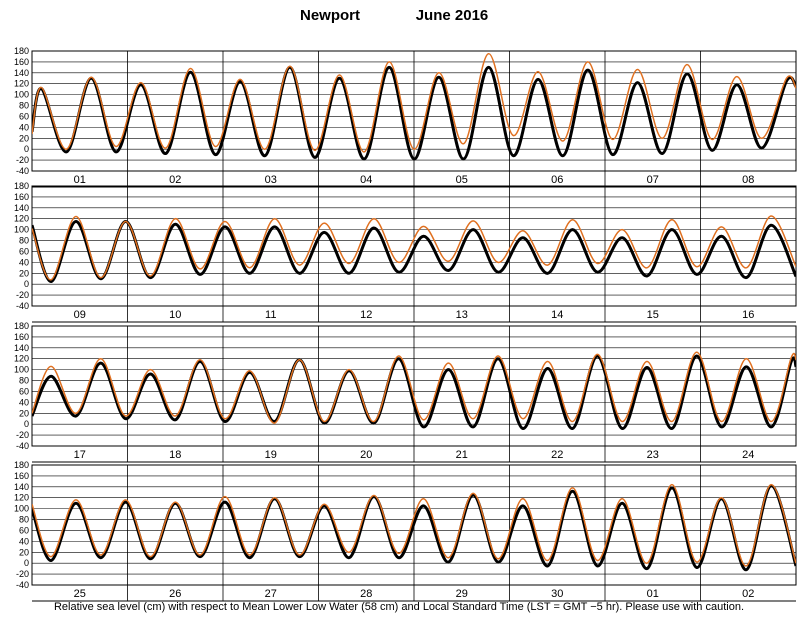  What do you see at coordinates (557, 594) in the screenshot?
I see `day-label: 30` at bounding box center [557, 594].